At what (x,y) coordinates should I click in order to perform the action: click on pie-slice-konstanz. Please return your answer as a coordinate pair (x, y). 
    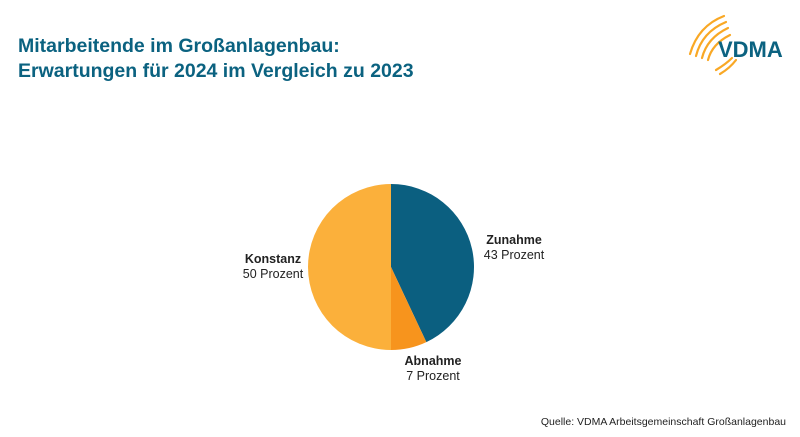
    Looking at the image, I should click on (349, 267).